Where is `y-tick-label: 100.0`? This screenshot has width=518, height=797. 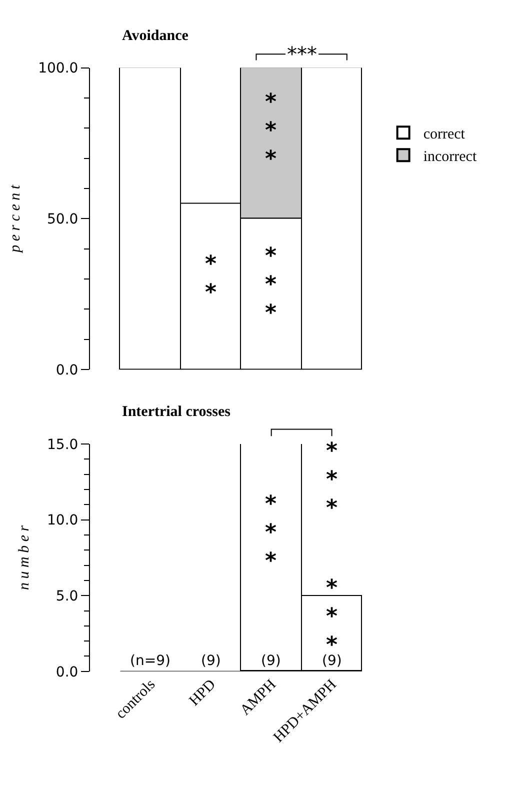 y-tick-label: 100.0 is located at coordinates (58, 68).